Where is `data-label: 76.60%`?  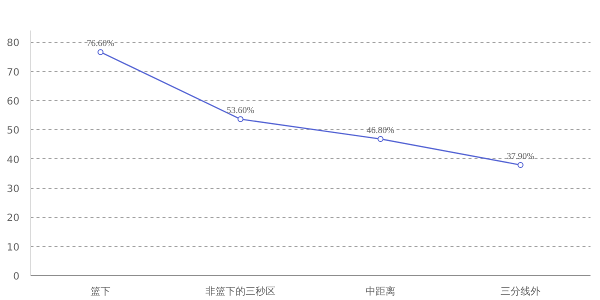 data-label: 76.60% is located at coordinates (100, 43).